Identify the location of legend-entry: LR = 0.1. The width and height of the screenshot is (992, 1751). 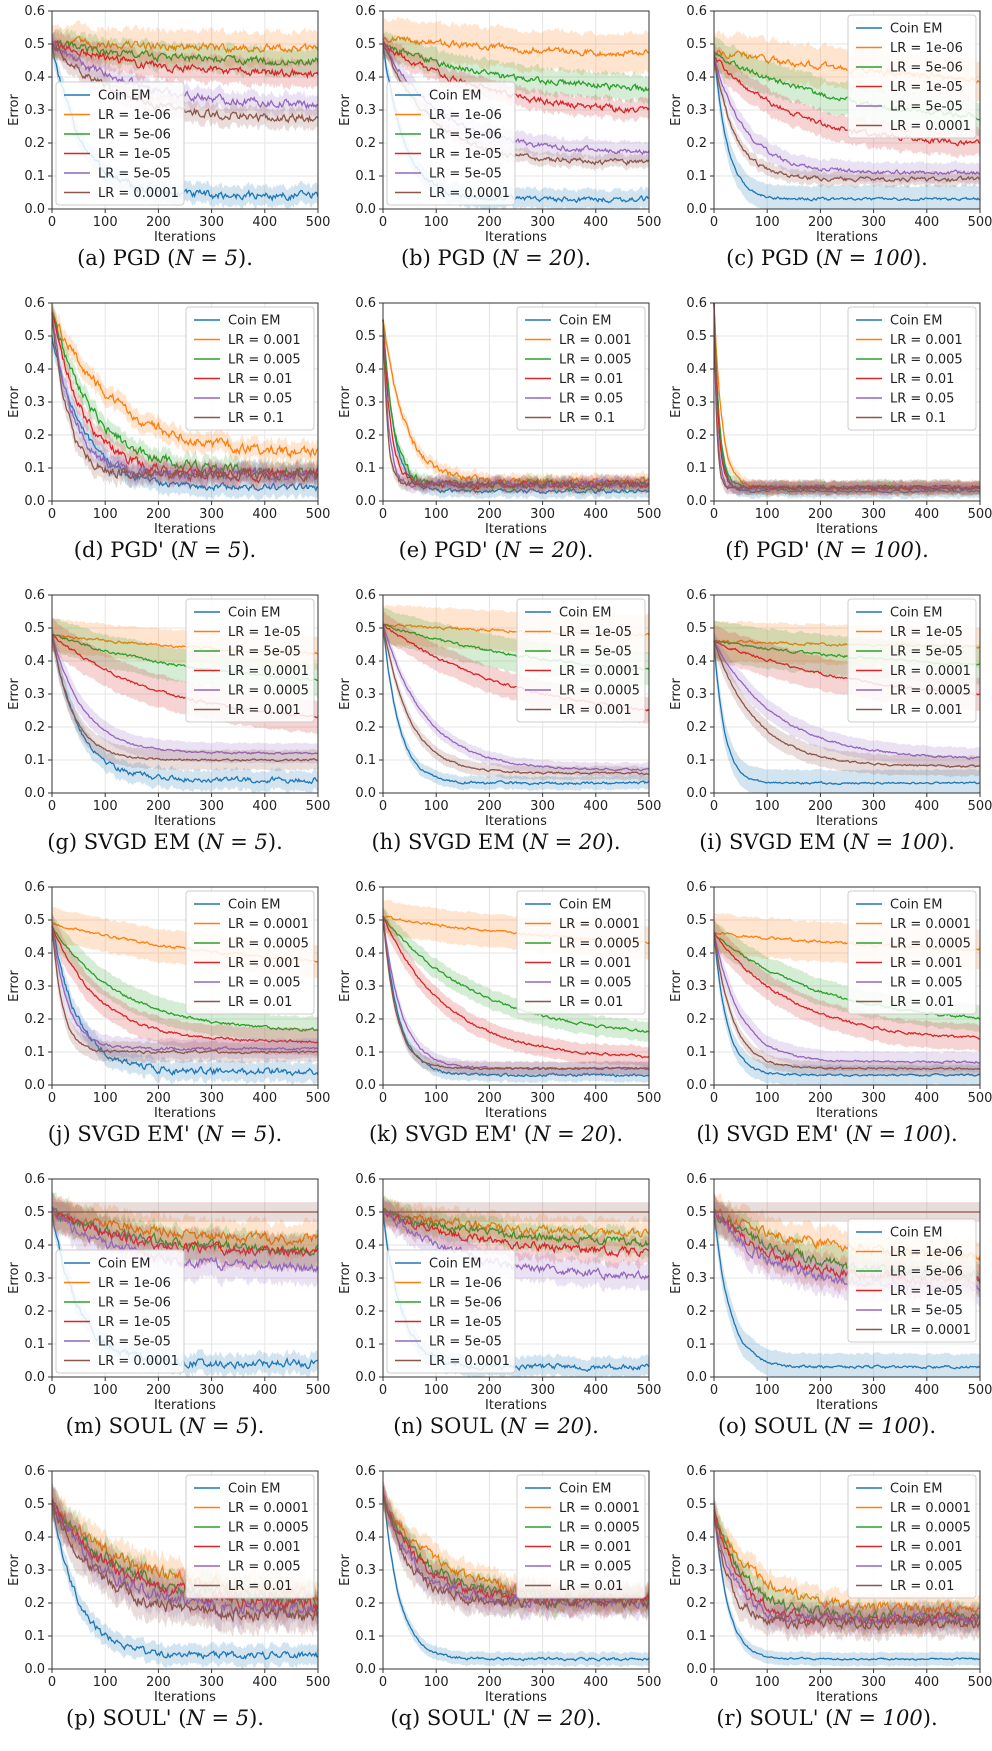
(587, 418).